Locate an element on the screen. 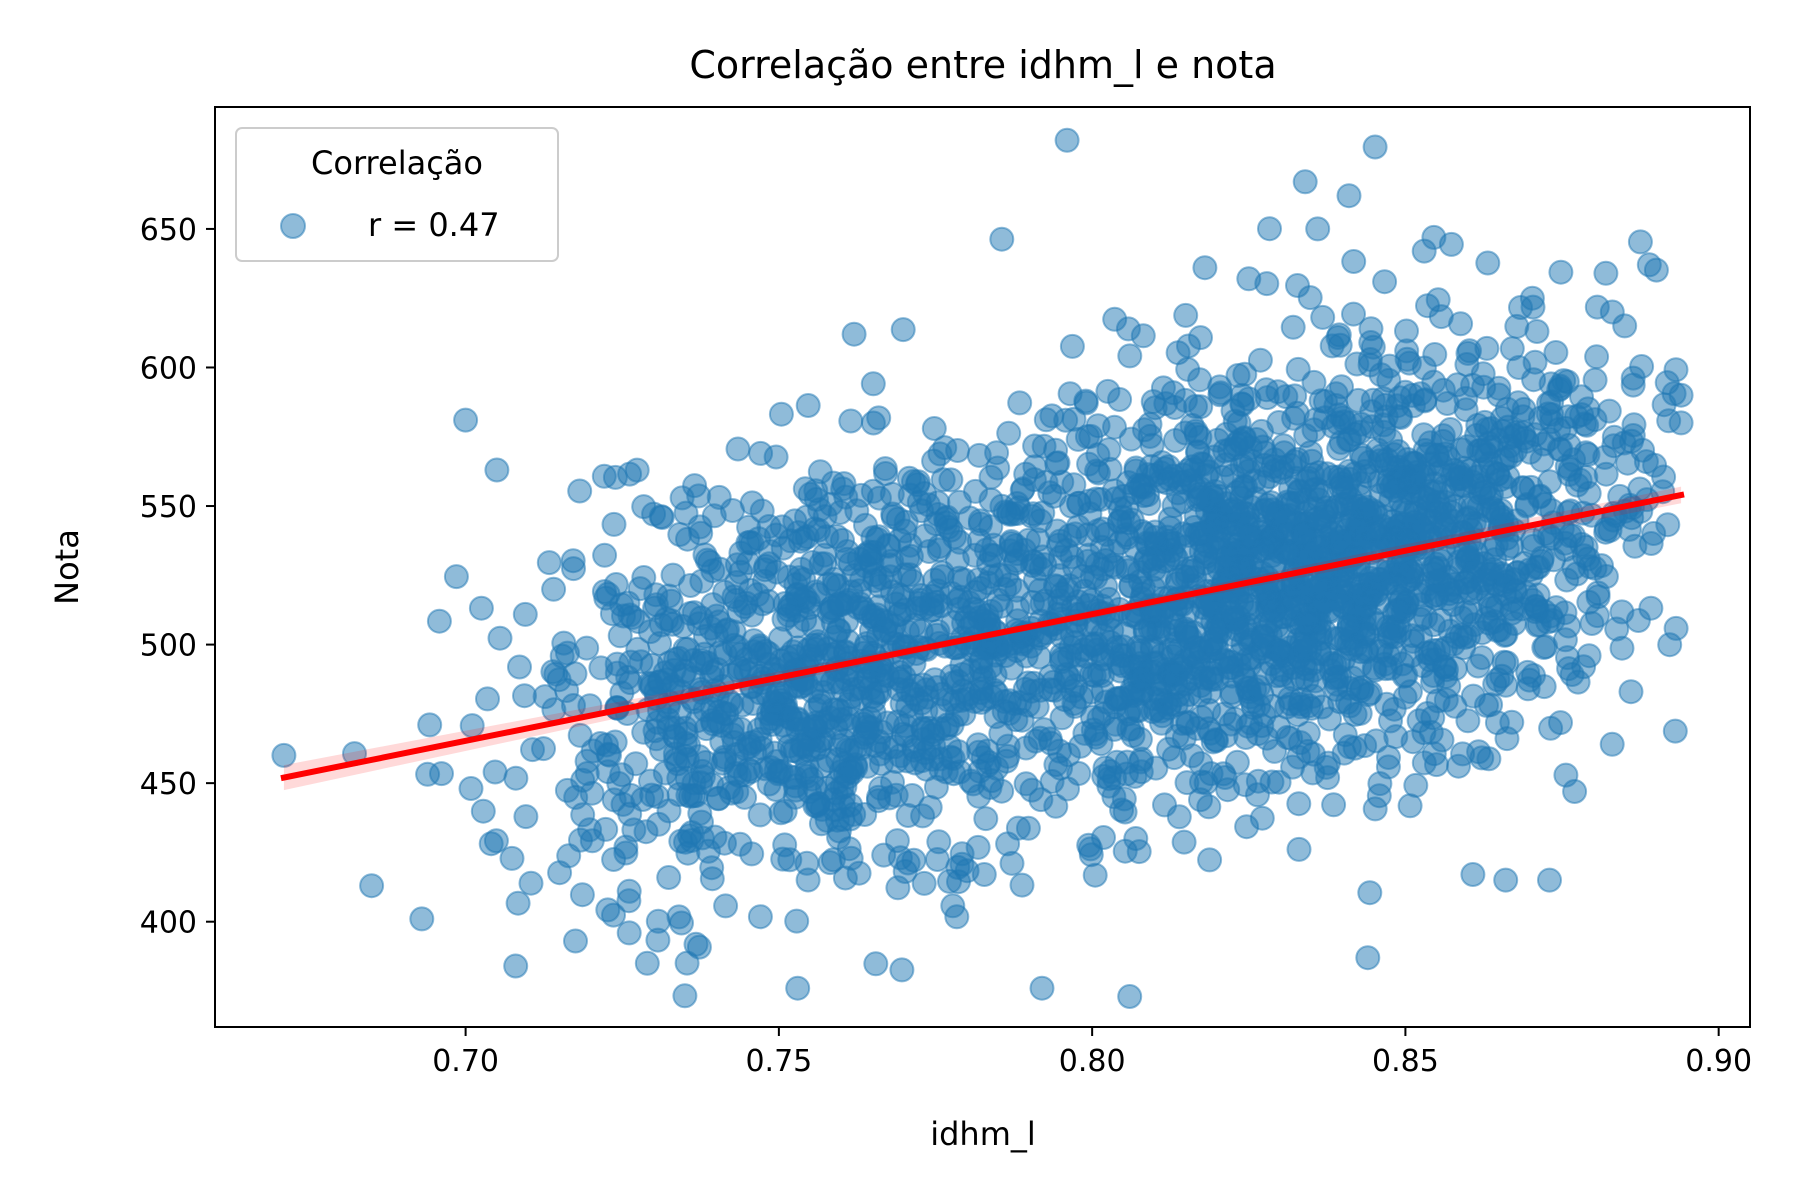  y-axis: 400 450 500 550 600 650 is located at coordinates (177, 577).